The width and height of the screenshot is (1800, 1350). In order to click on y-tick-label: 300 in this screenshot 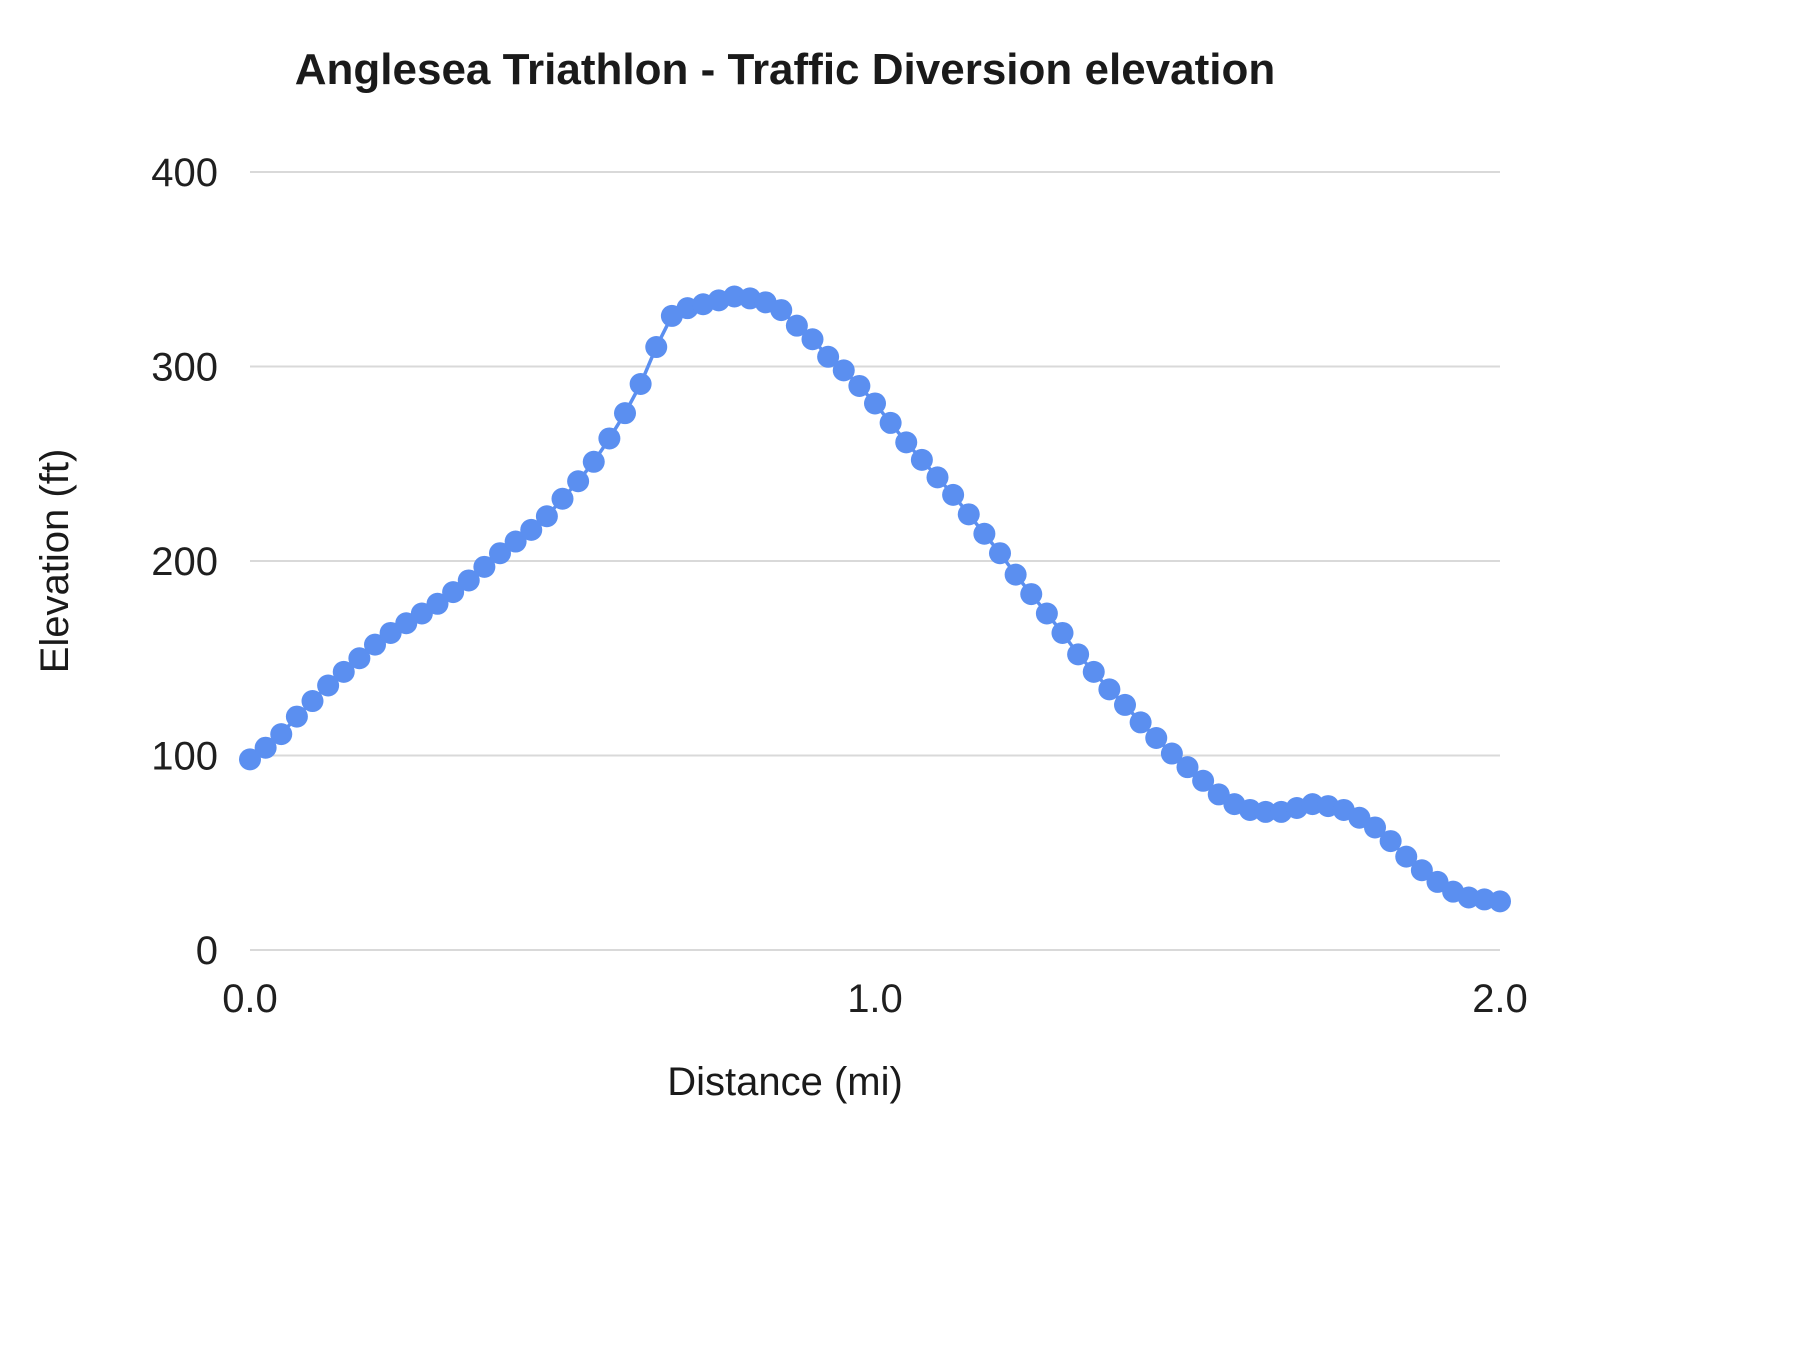, I will do `click(184, 368)`.